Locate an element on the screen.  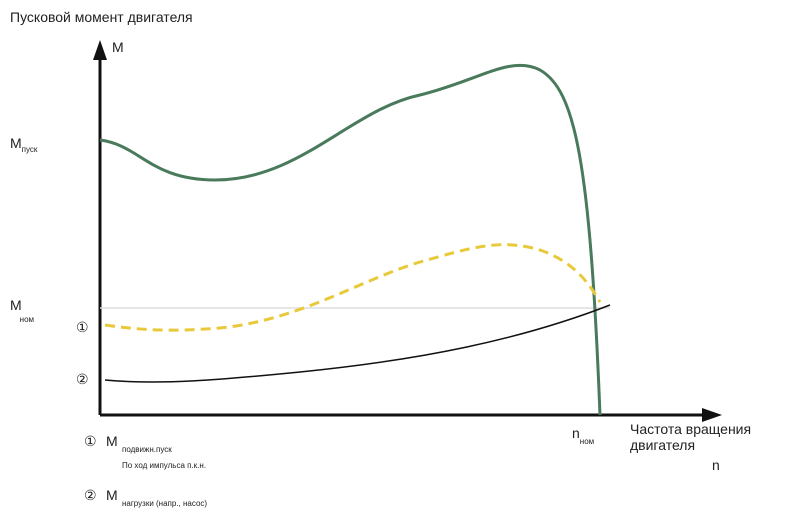
load-curve is located at coordinates (357, 343).